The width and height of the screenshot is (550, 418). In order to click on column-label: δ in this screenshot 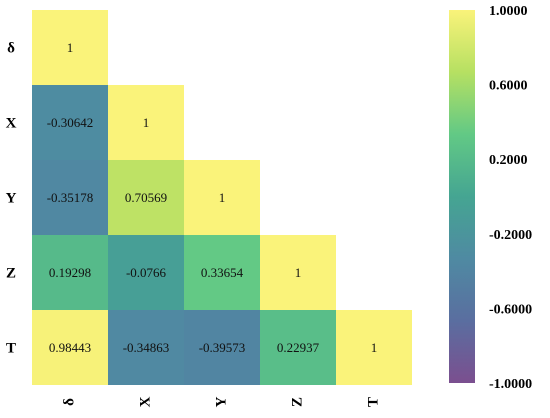, I will do `click(69, 402)`.